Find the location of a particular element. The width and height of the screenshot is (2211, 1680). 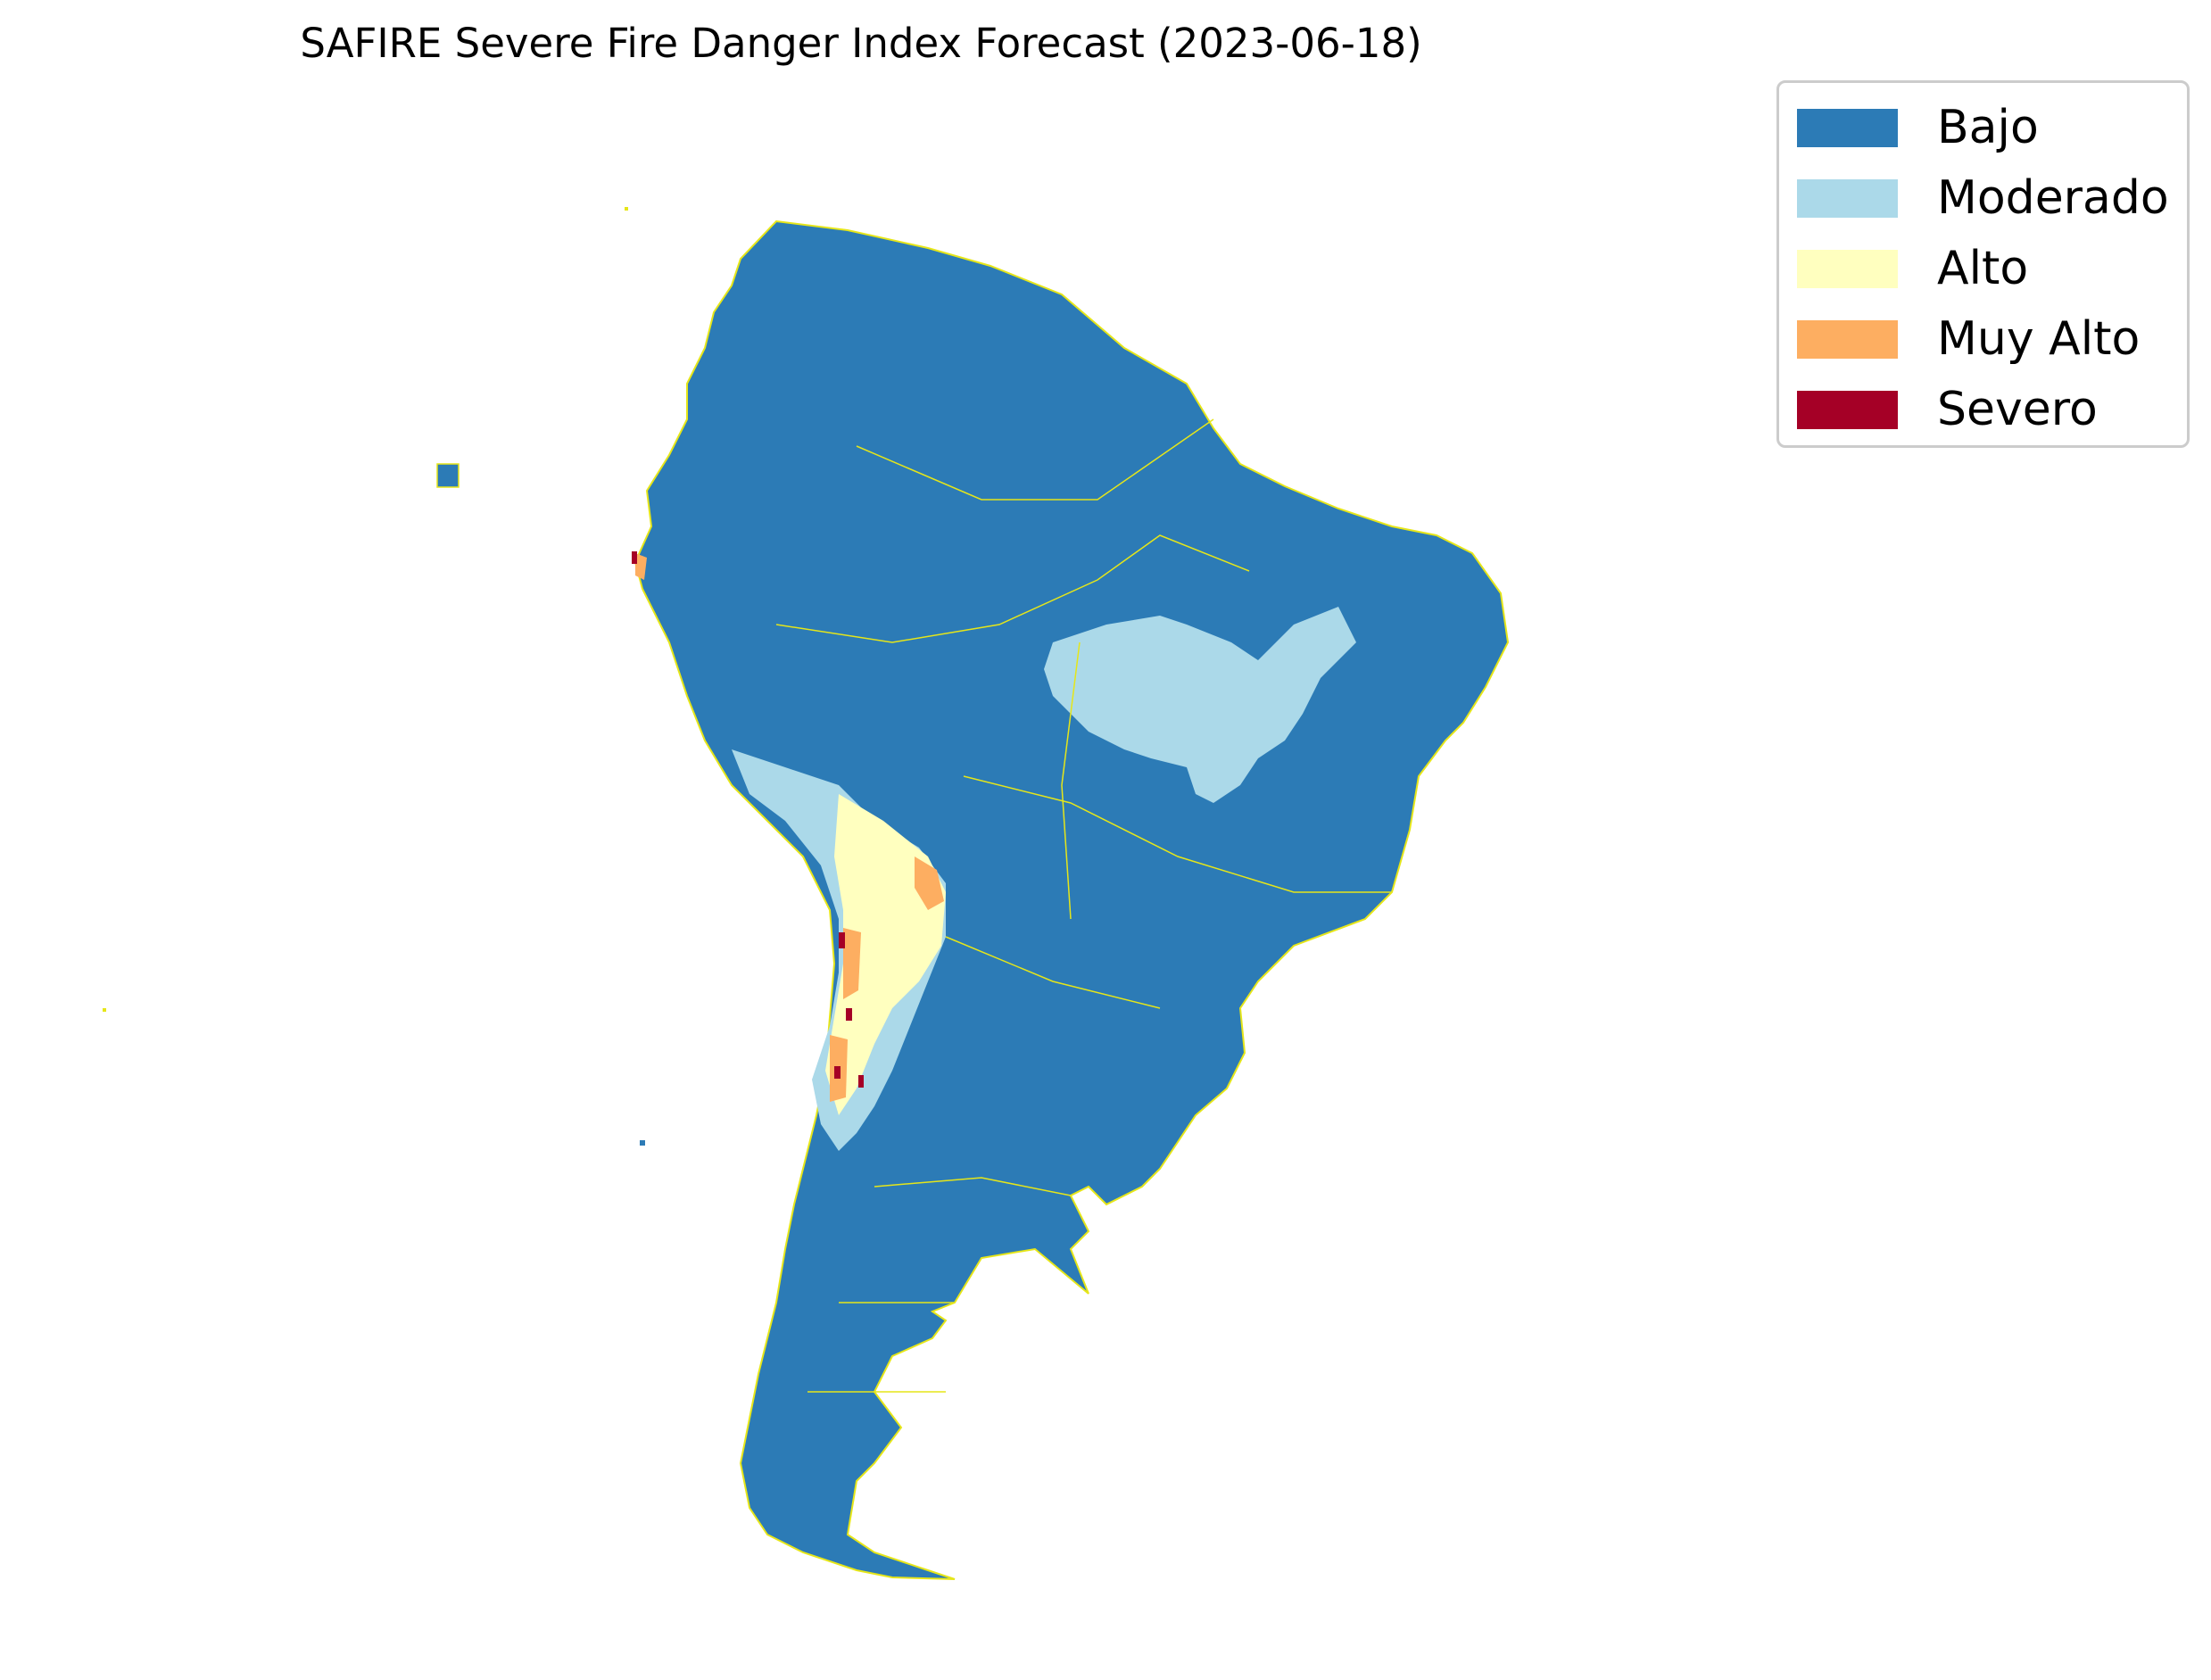

legend-item-bajo: Bajo is located at coordinates (1918, 127).